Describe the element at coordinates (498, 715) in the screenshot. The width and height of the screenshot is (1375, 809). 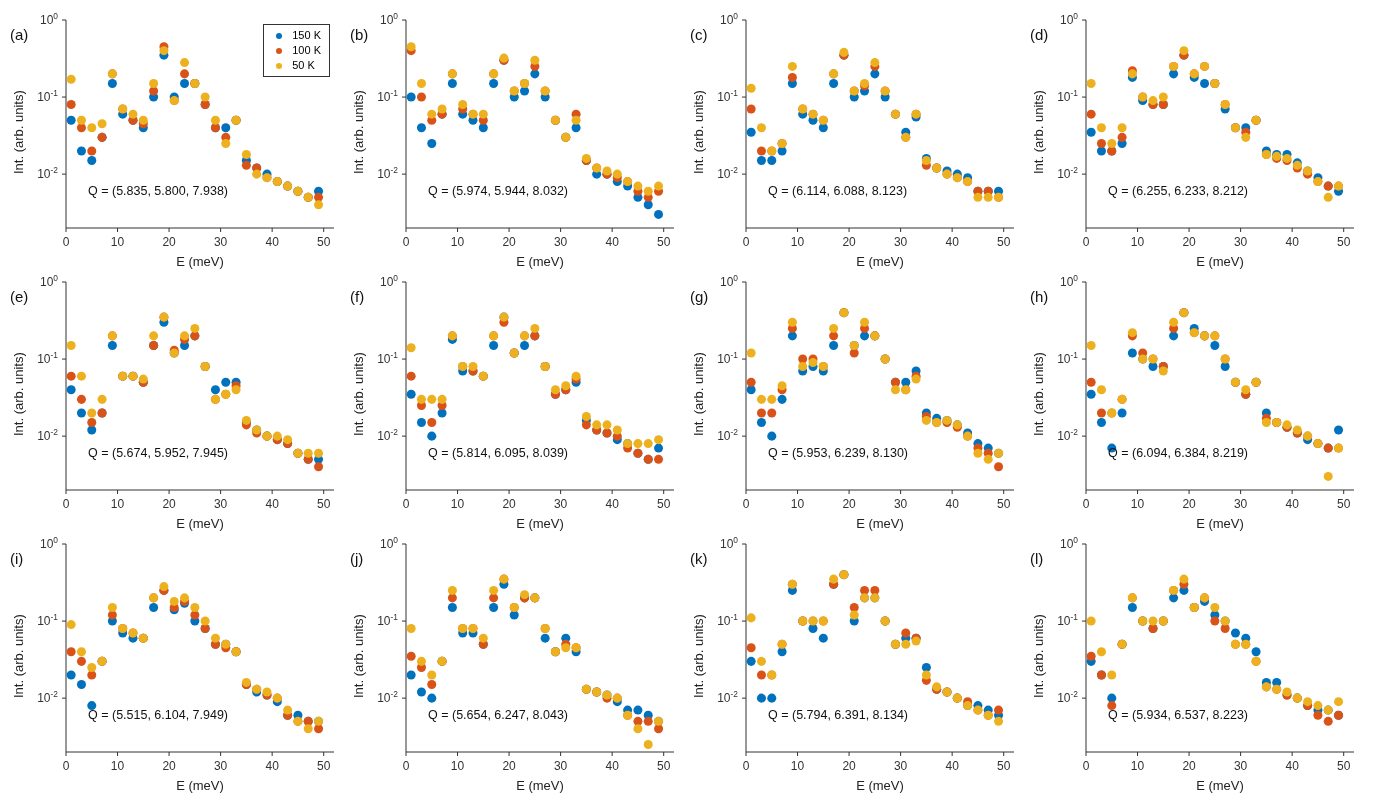
I see `annotation: Q = (5.654, 6.247, 8.043)` at that location.